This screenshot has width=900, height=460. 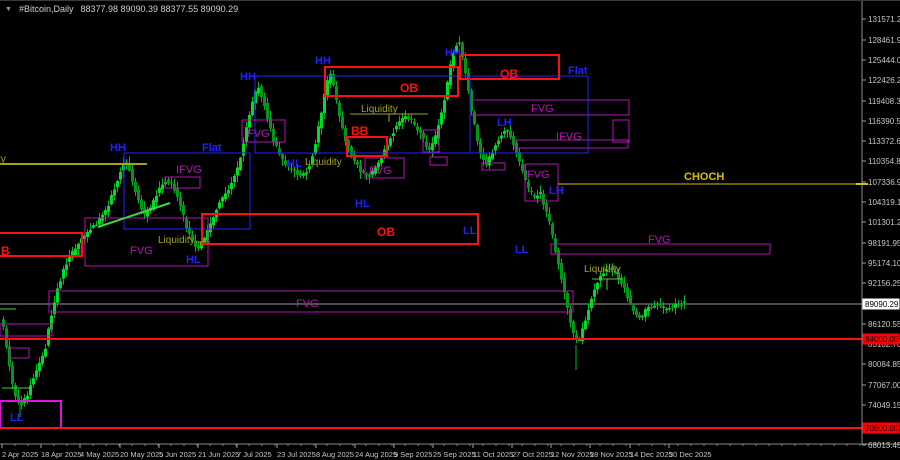 I want to click on label-liquidity-far-left: Liquidity, so click(x=3, y=159).